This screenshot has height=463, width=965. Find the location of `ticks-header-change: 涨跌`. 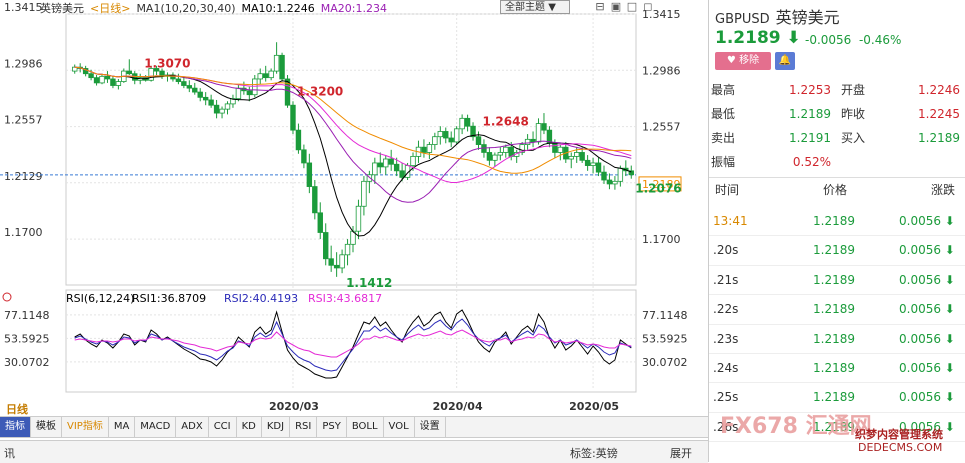

ticks-header-change: 涨跌 is located at coordinates (943, 190).